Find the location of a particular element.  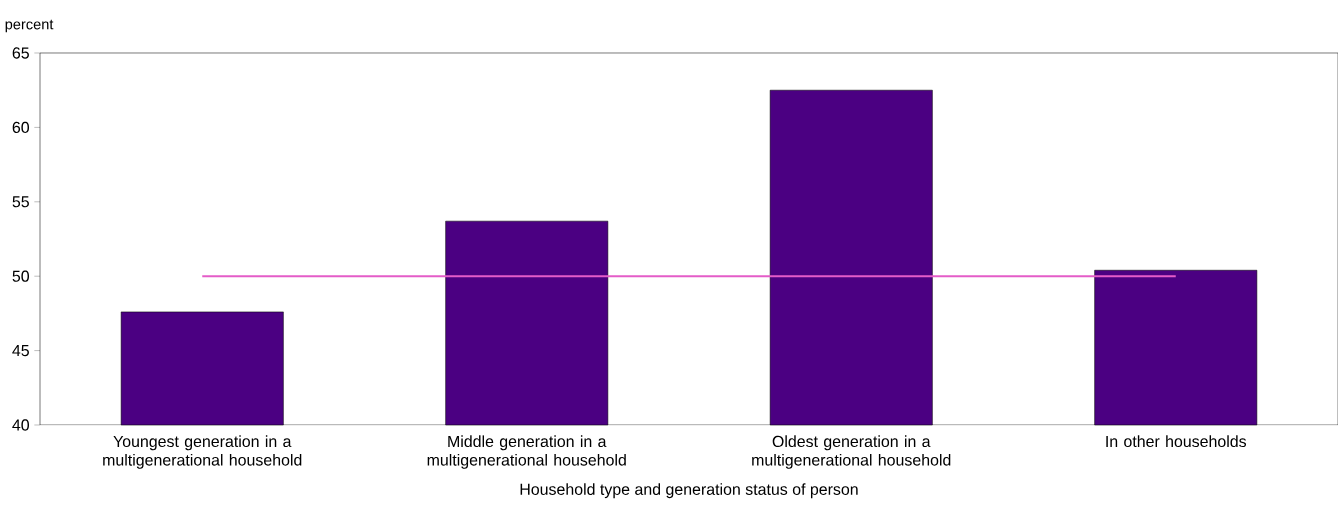

y-tick-label: 55 is located at coordinates (20, 202).